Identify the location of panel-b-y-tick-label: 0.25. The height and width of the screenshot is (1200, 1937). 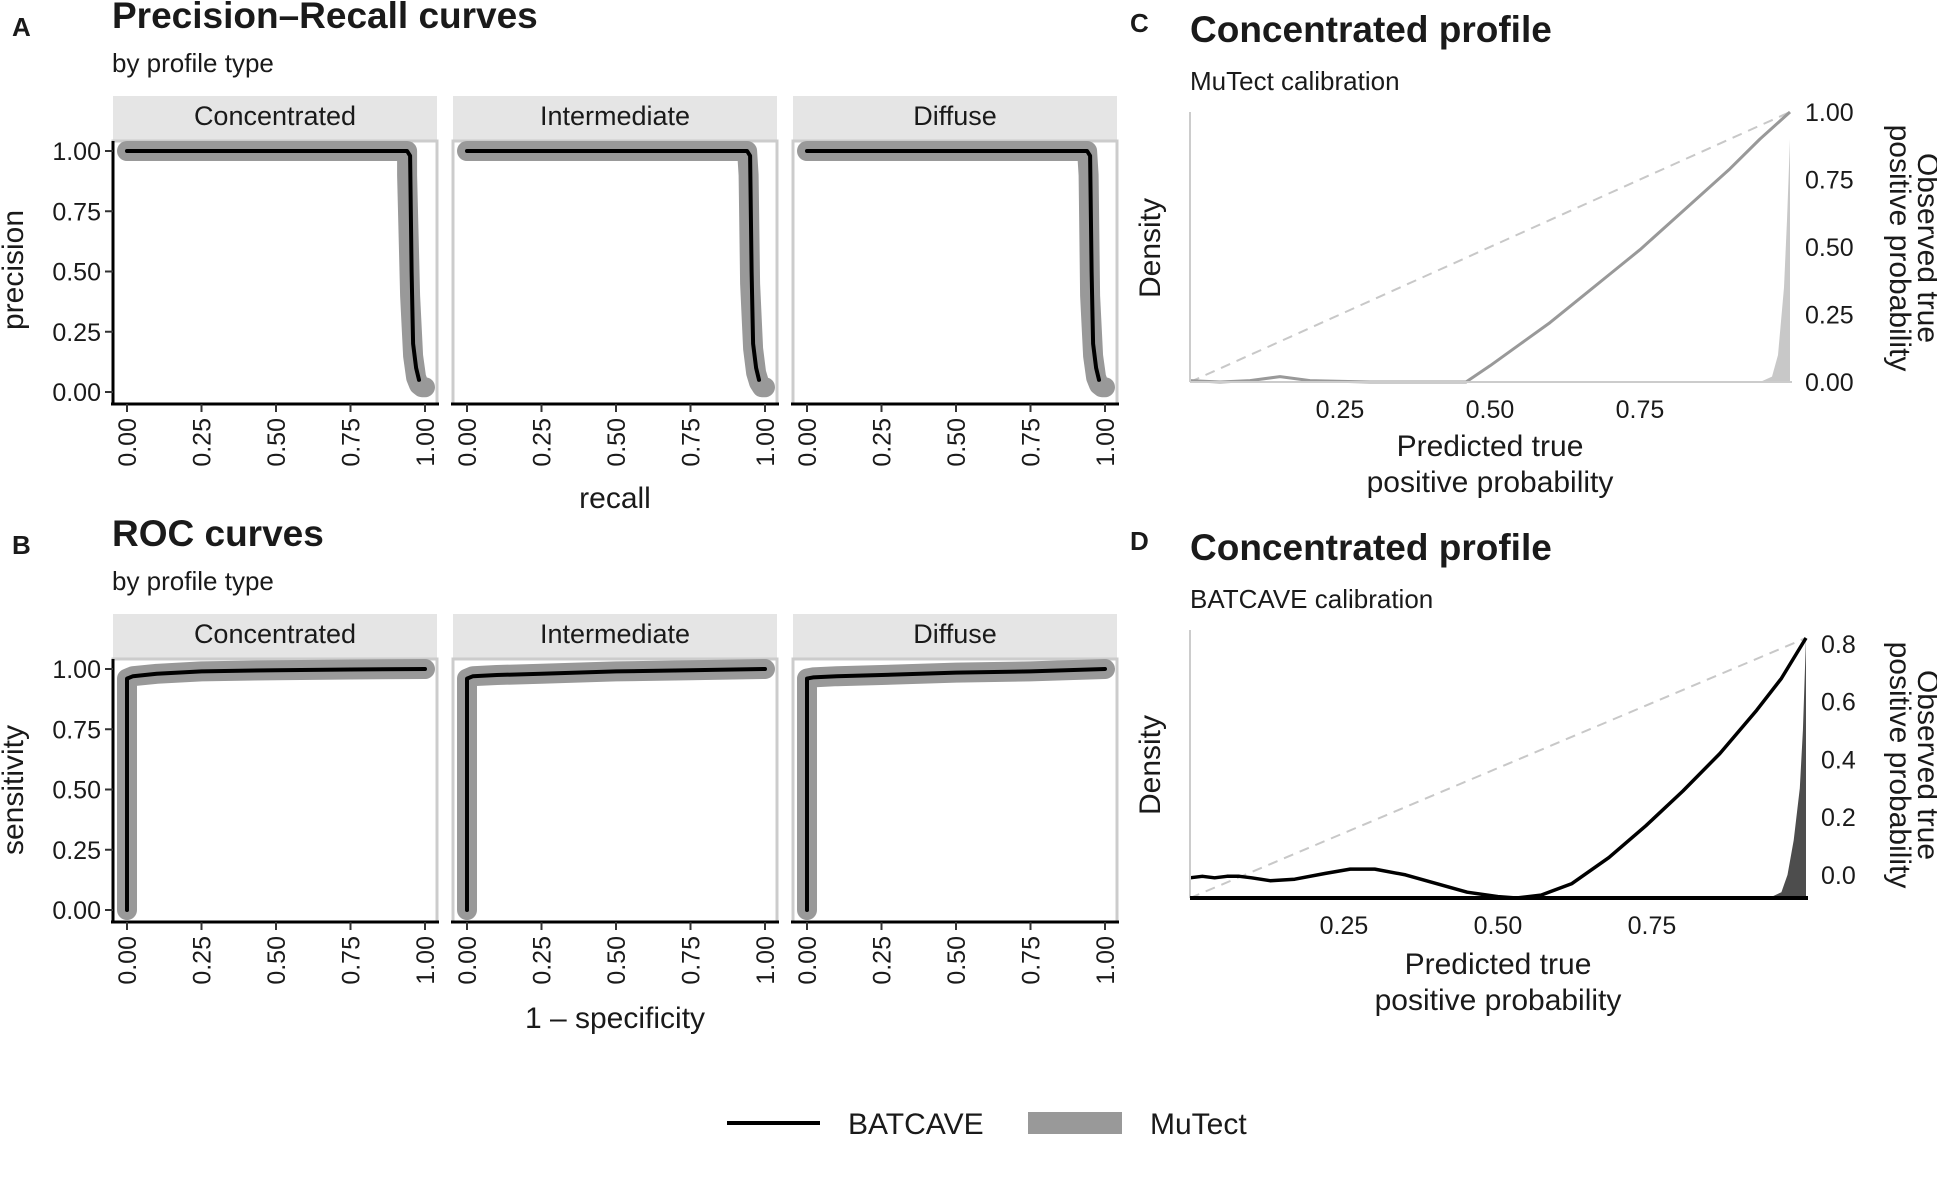
(76, 851).